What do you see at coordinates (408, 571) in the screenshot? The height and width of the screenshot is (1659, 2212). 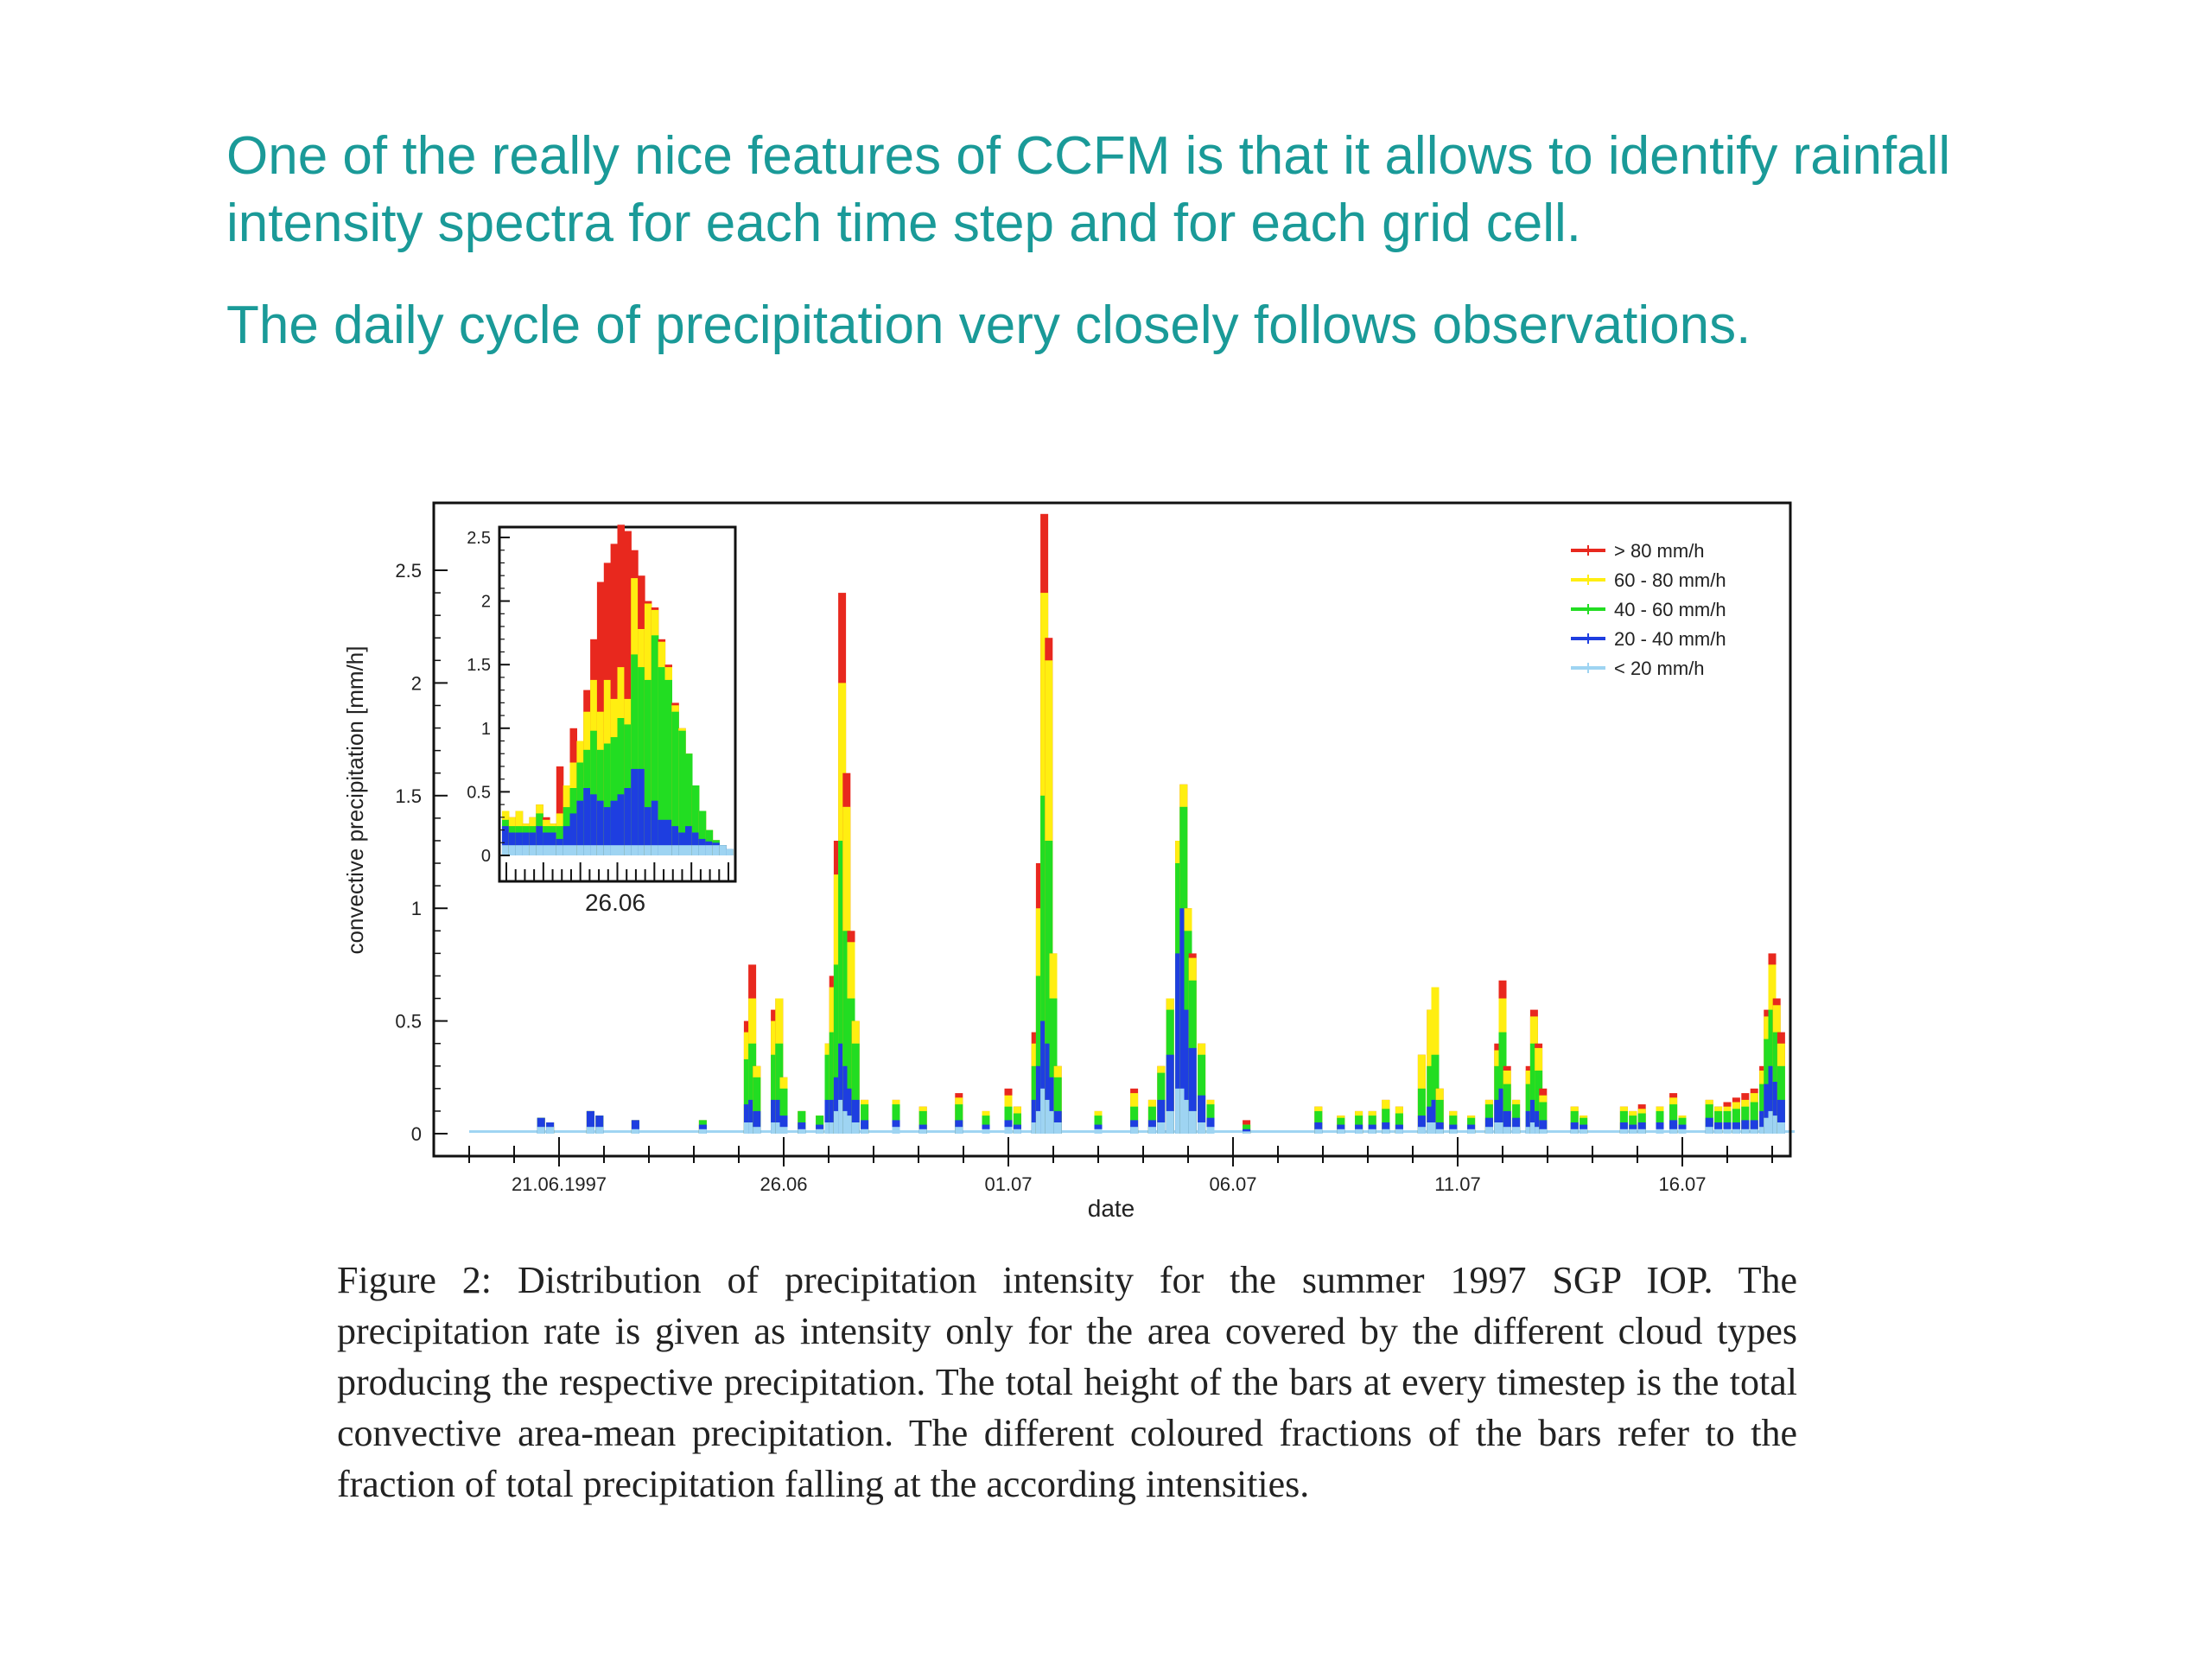 I see `y-tick-label: 2.5` at bounding box center [408, 571].